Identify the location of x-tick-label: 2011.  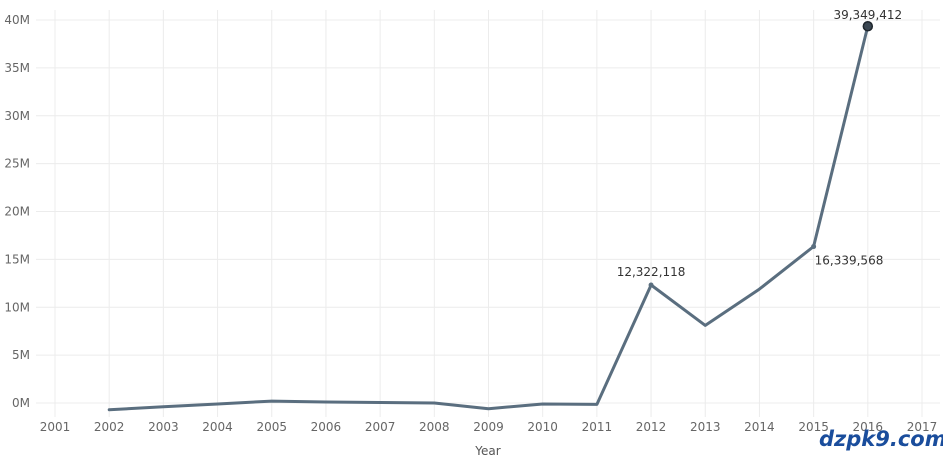
(597, 427).